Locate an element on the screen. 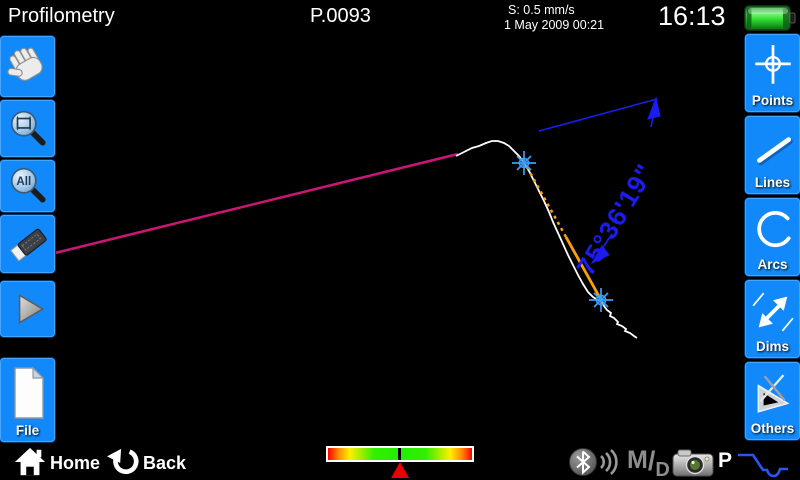 The width and height of the screenshot is (800, 480). page-title: Profilometry is located at coordinates (61, 16).